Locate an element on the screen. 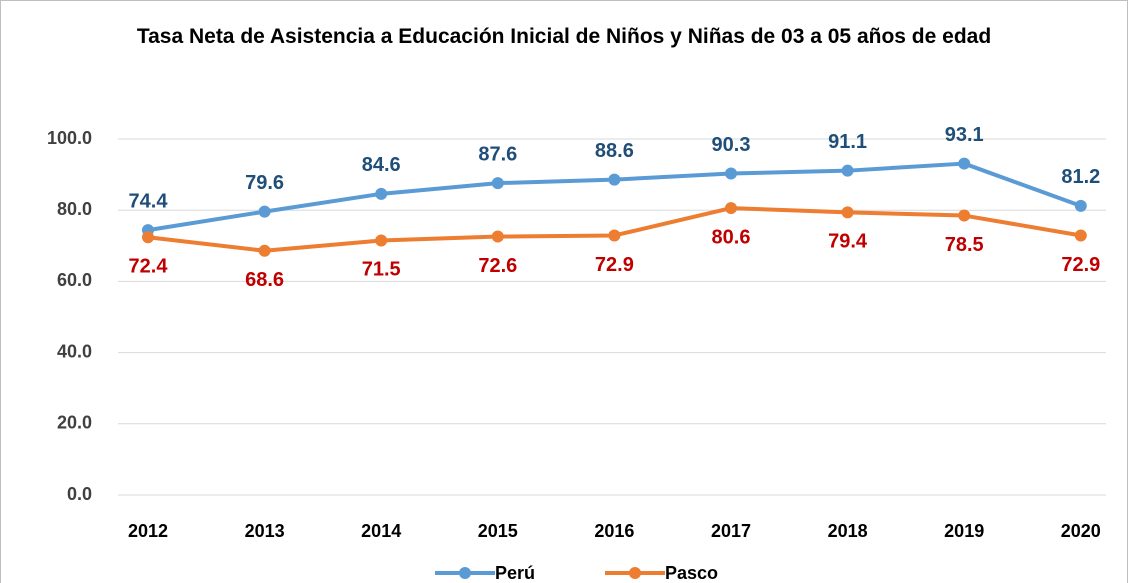 The width and height of the screenshot is (1128, 583). data-label: 78.5 is located at coordinates (964, 245).